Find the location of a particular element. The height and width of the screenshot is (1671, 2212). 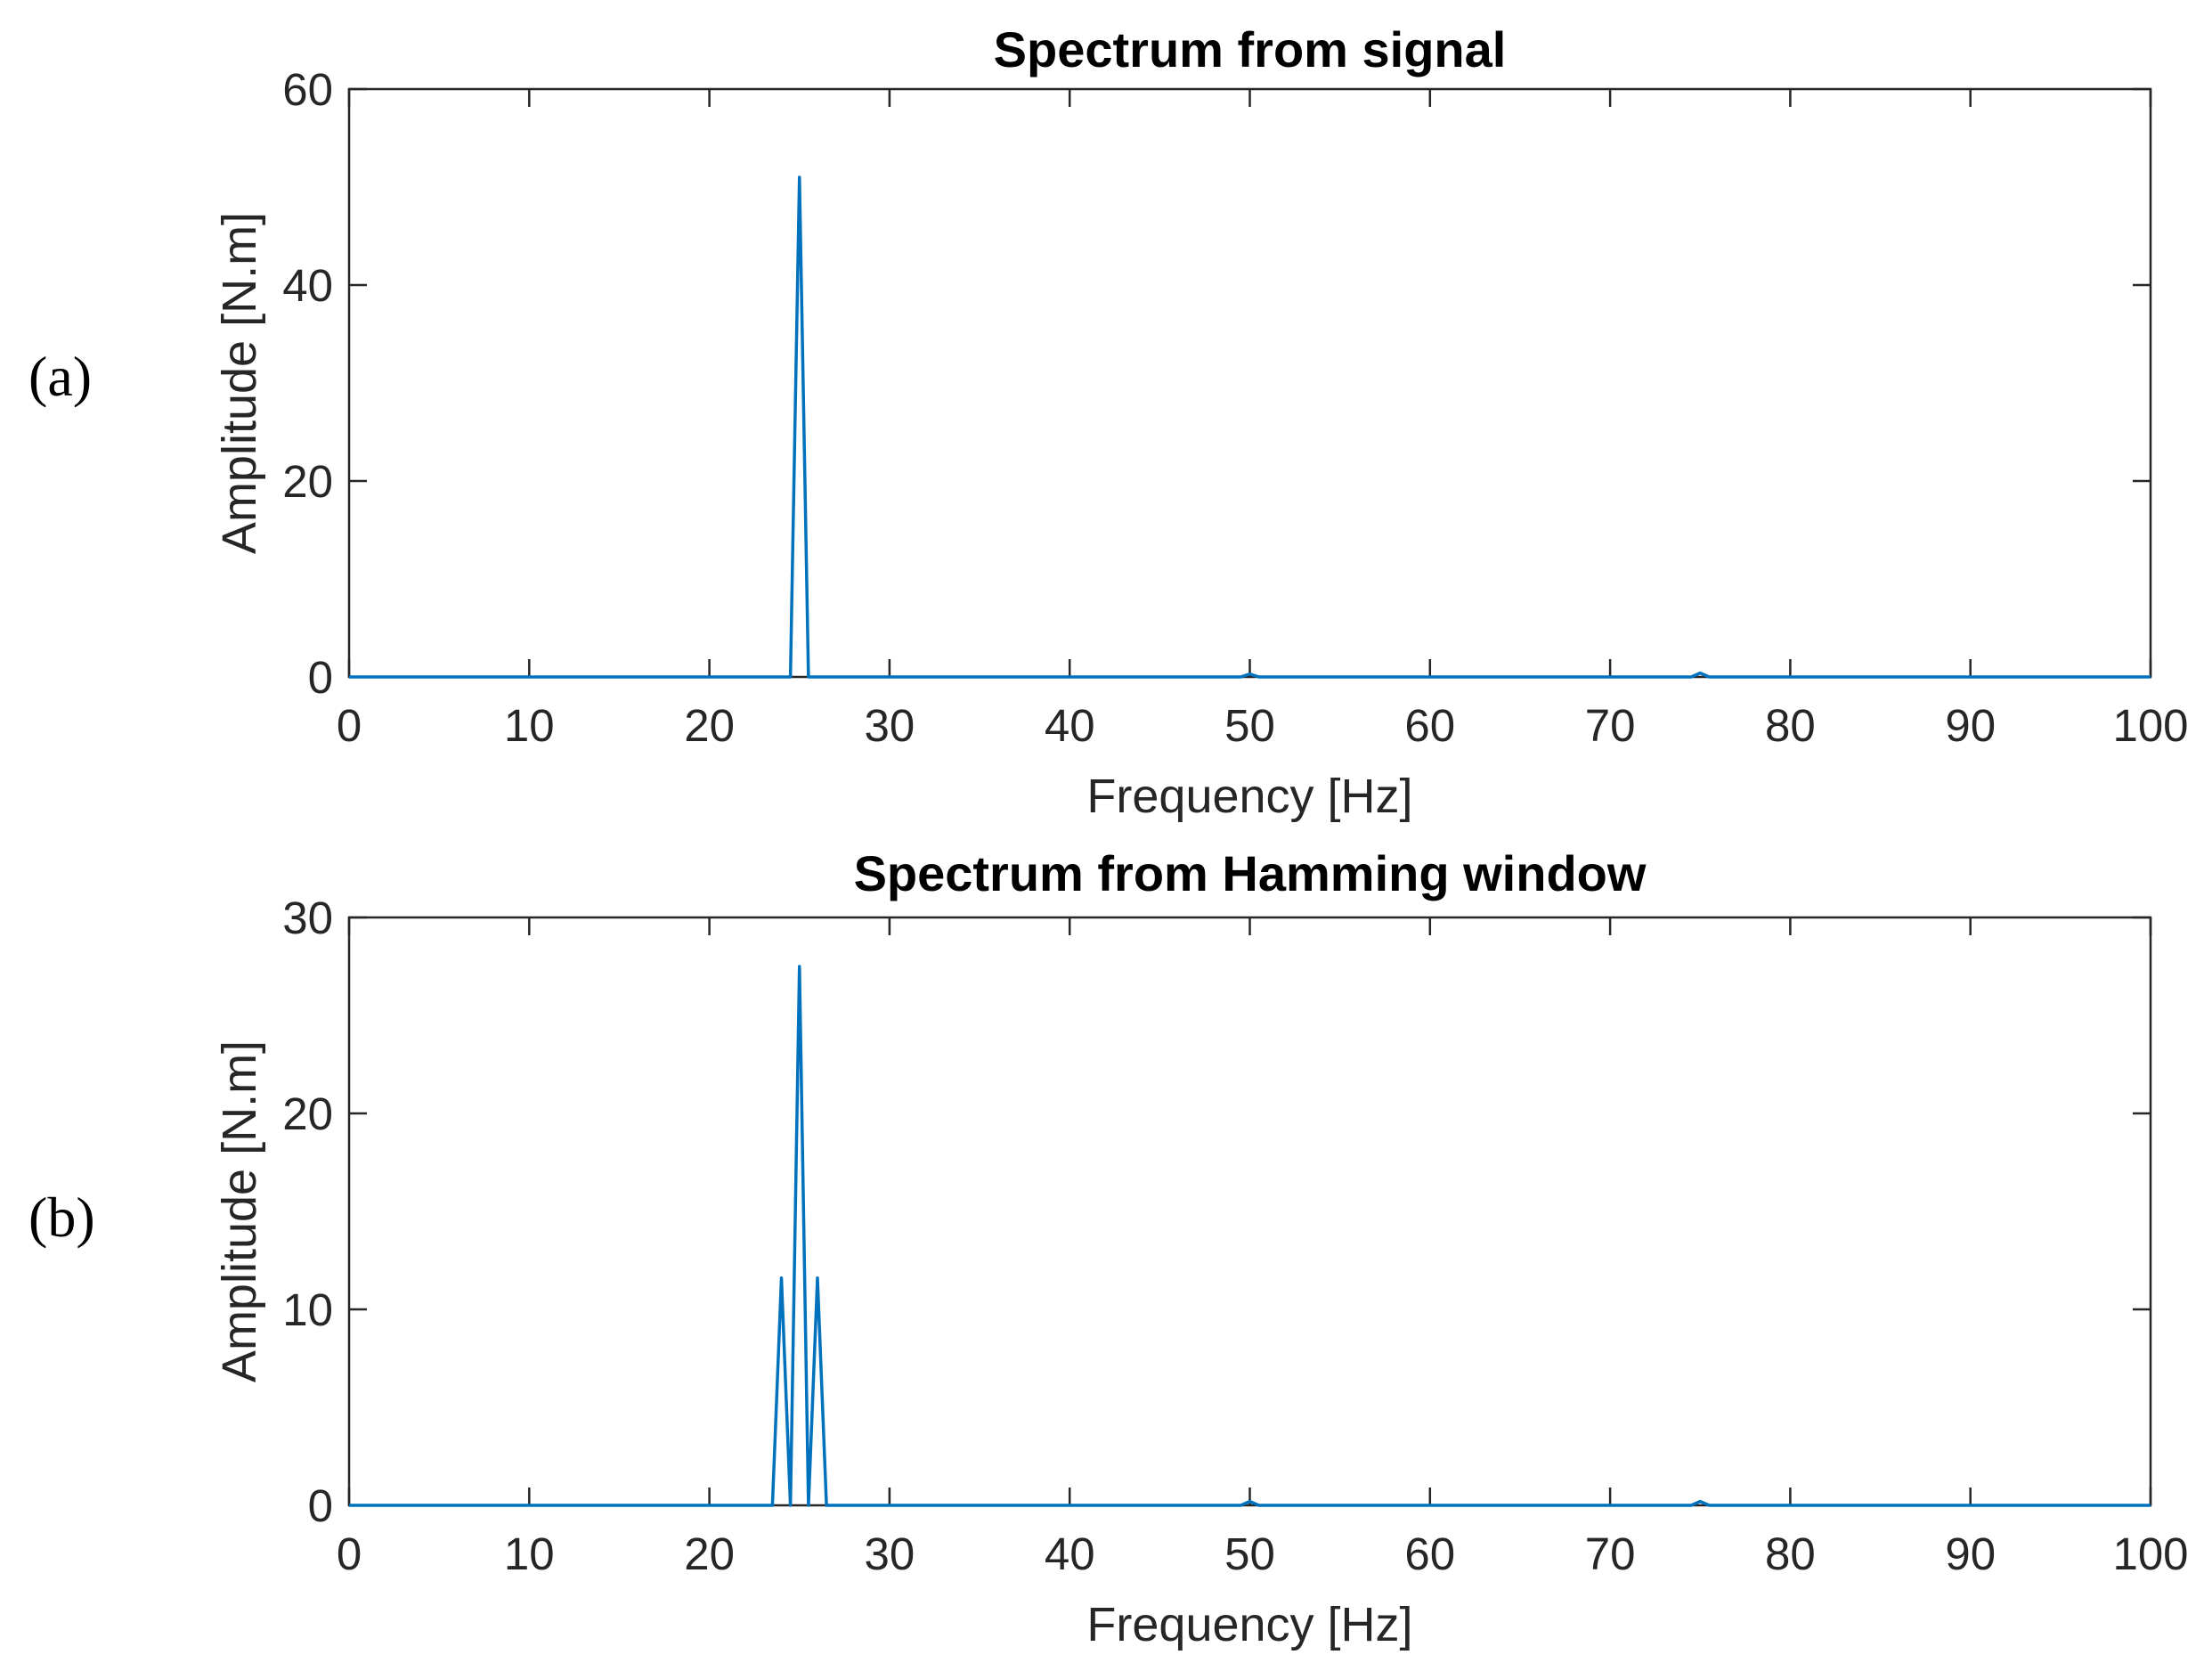

y-tick-label: 60 is located at coordinates (307, 89).